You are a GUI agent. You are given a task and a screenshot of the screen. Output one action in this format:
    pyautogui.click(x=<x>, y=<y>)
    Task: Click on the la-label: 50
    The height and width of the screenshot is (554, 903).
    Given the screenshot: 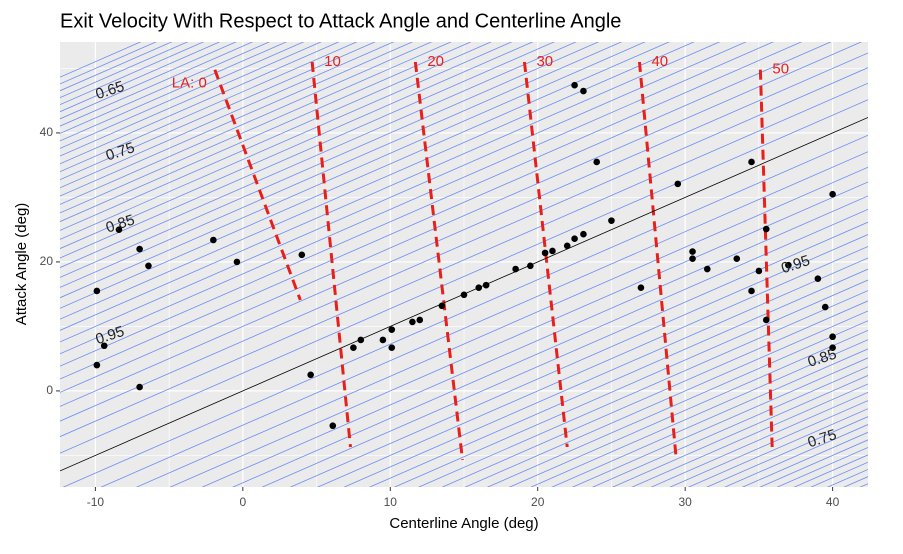 What is the action you would take?
    pyautogui.click(x=780, y=69)
    